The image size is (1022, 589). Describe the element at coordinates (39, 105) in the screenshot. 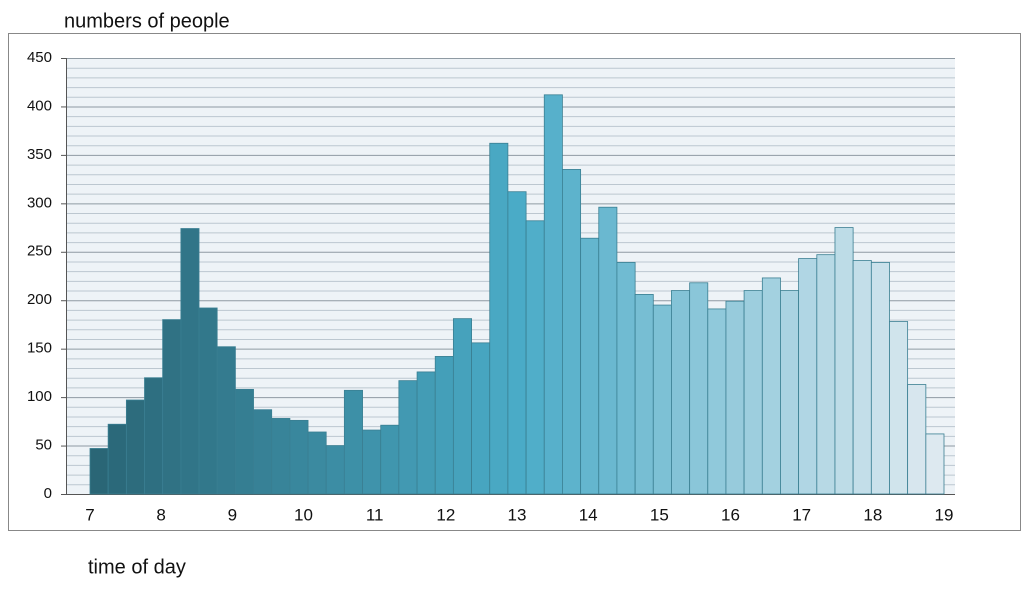

I see `y-tick-label: 400` at that location.